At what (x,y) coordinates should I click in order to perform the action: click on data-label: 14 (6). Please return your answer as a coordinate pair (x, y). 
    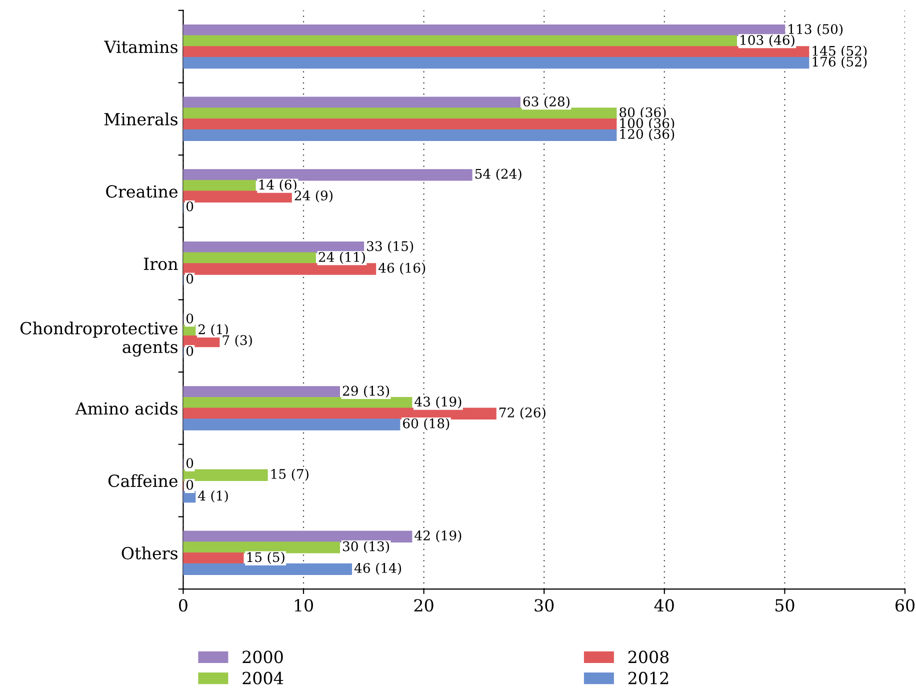
    Looking at the image, I should click on (277, 185).